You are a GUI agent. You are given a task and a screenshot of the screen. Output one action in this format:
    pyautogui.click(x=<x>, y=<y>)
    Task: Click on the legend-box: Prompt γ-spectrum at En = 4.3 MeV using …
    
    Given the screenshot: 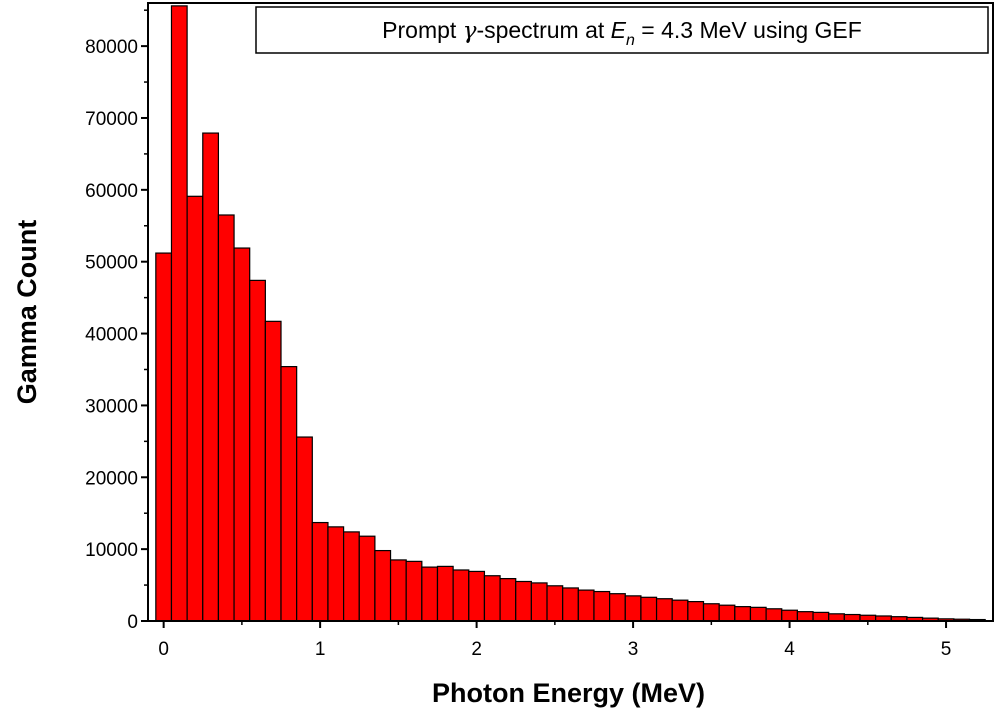 What is the action you would take?
    pyautogui.click(x=622, y=30)
    